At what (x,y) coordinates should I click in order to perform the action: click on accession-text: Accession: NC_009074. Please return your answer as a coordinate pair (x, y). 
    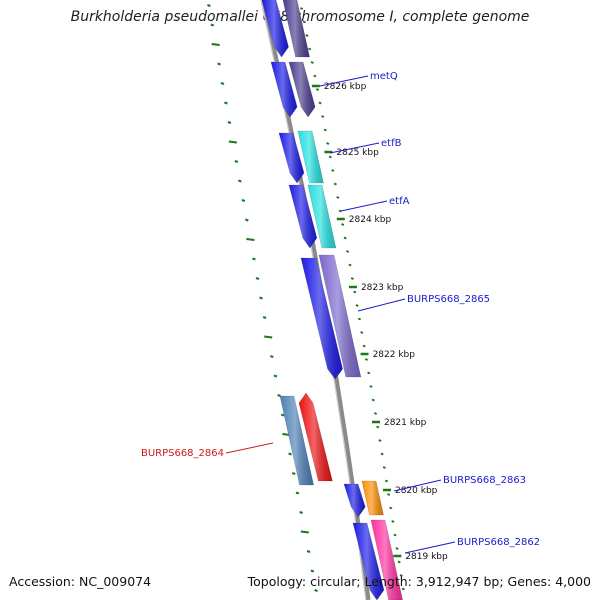
    Looking at the image, I should click on (80, 581).